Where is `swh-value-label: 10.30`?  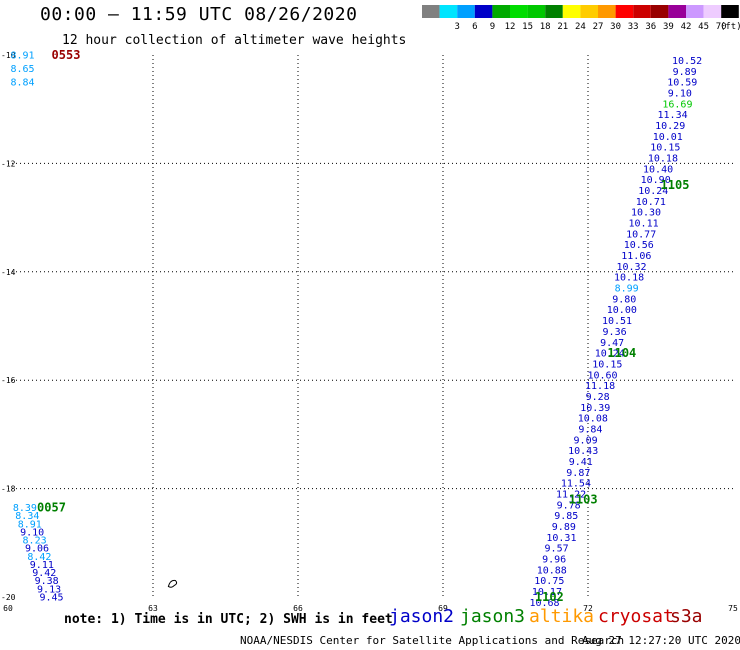
swh-value-label: 10.30 is located at coordinates (646, 213).